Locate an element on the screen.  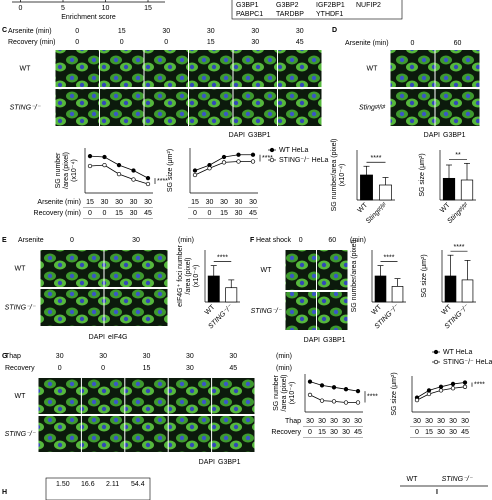
panel-label: F is located at coordinates (252, 240).